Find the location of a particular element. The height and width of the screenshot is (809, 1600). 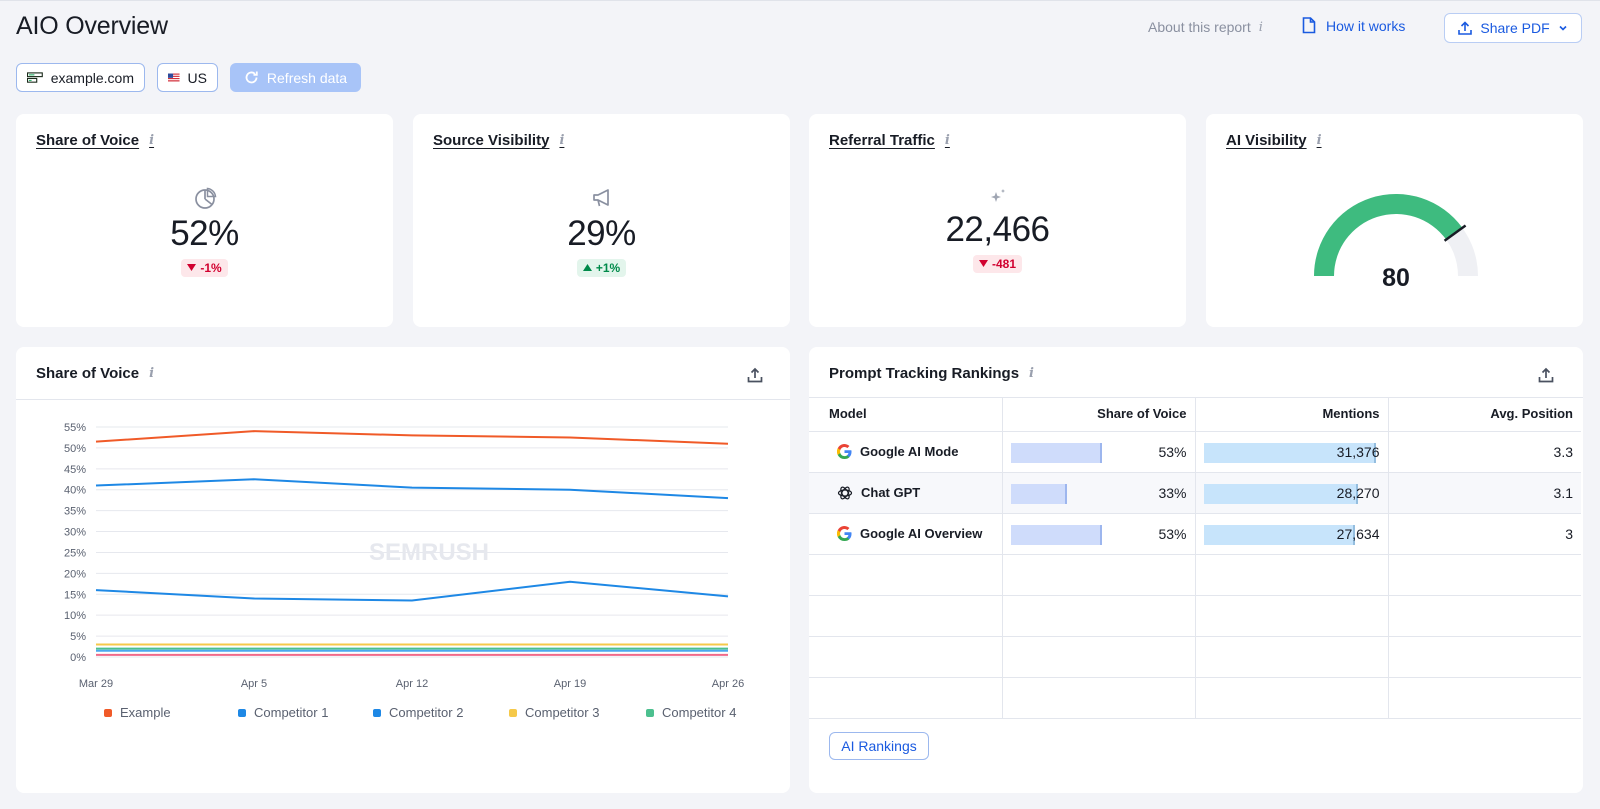

table-row: Google AI Overview 53% 27,634 3 is located at coordinates (1195, 534).